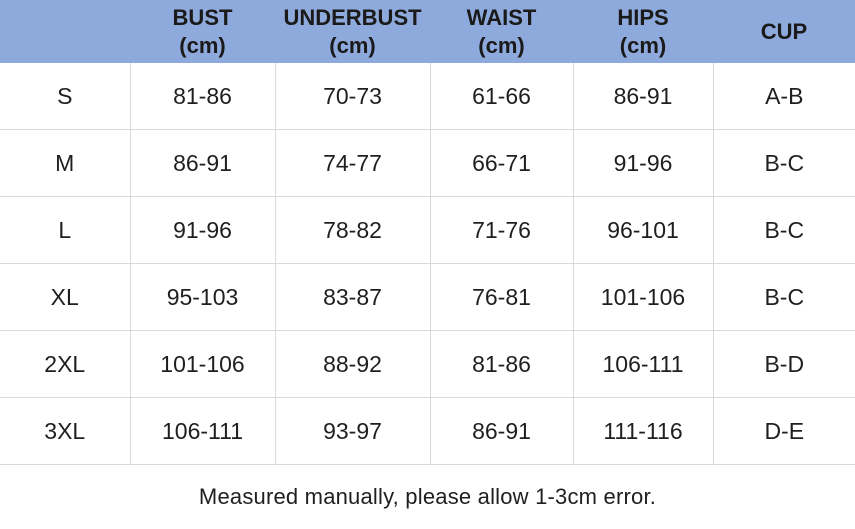  I want to click on header-cell-waist: WAIST (cm), so click(501, 31).